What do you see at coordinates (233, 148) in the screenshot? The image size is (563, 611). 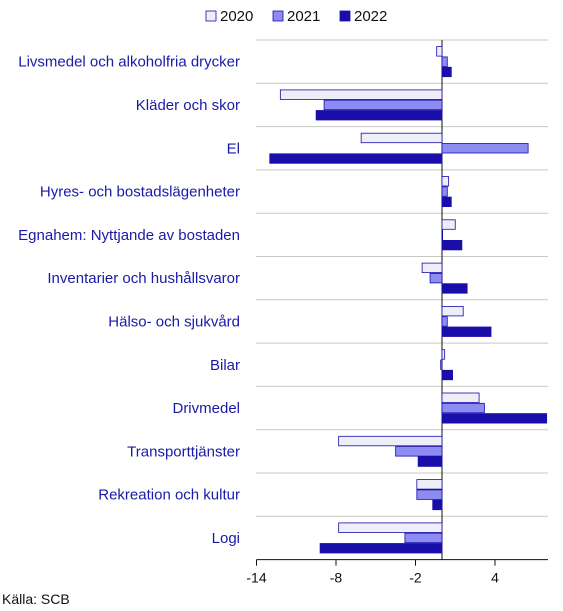 I see `category-label: El` at bounding box center [233, 148].